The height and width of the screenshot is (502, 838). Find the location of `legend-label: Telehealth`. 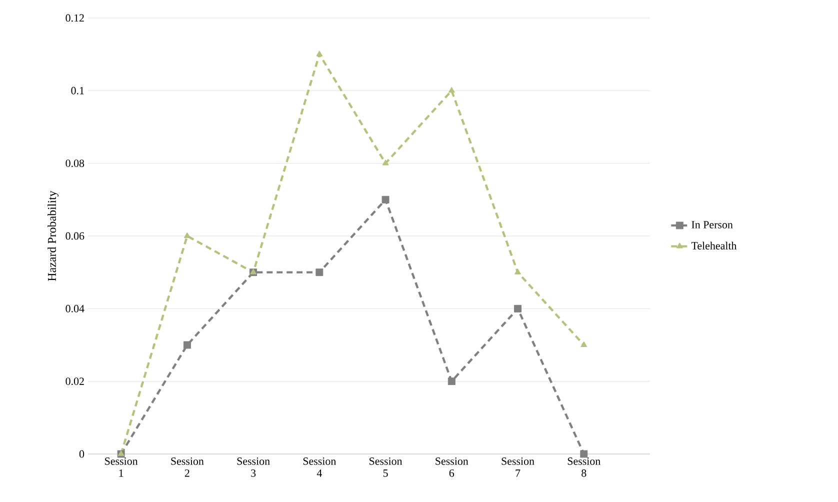

legend-label: Telehealth is located at coordinates (714, 246).